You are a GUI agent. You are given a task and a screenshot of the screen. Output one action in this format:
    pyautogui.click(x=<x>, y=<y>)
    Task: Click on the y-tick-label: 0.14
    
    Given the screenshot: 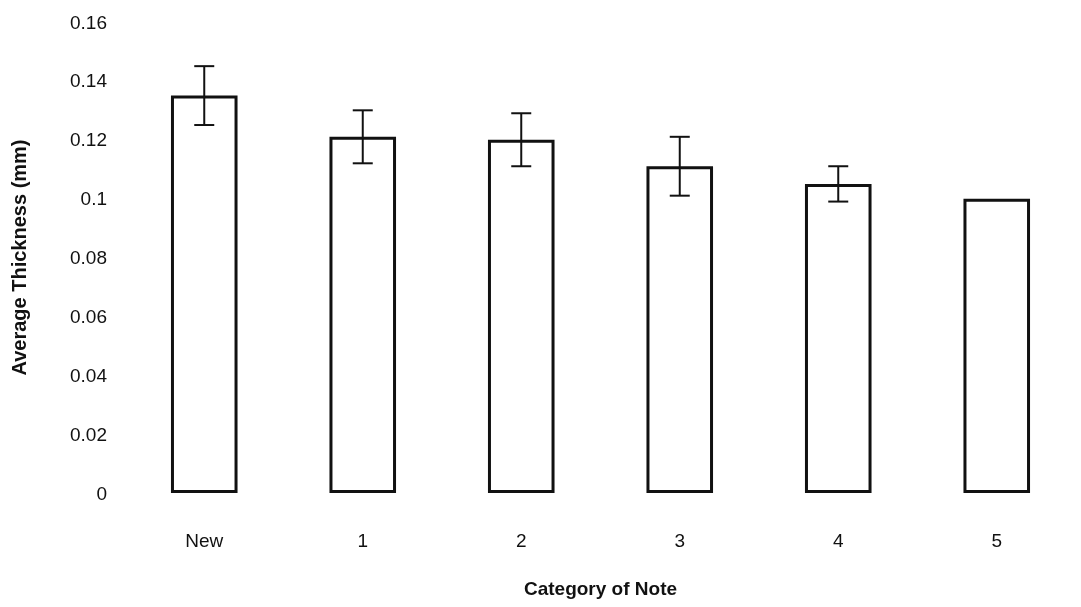 What is the action you would take?
    pyautogui.click(x=89, y=81)
    